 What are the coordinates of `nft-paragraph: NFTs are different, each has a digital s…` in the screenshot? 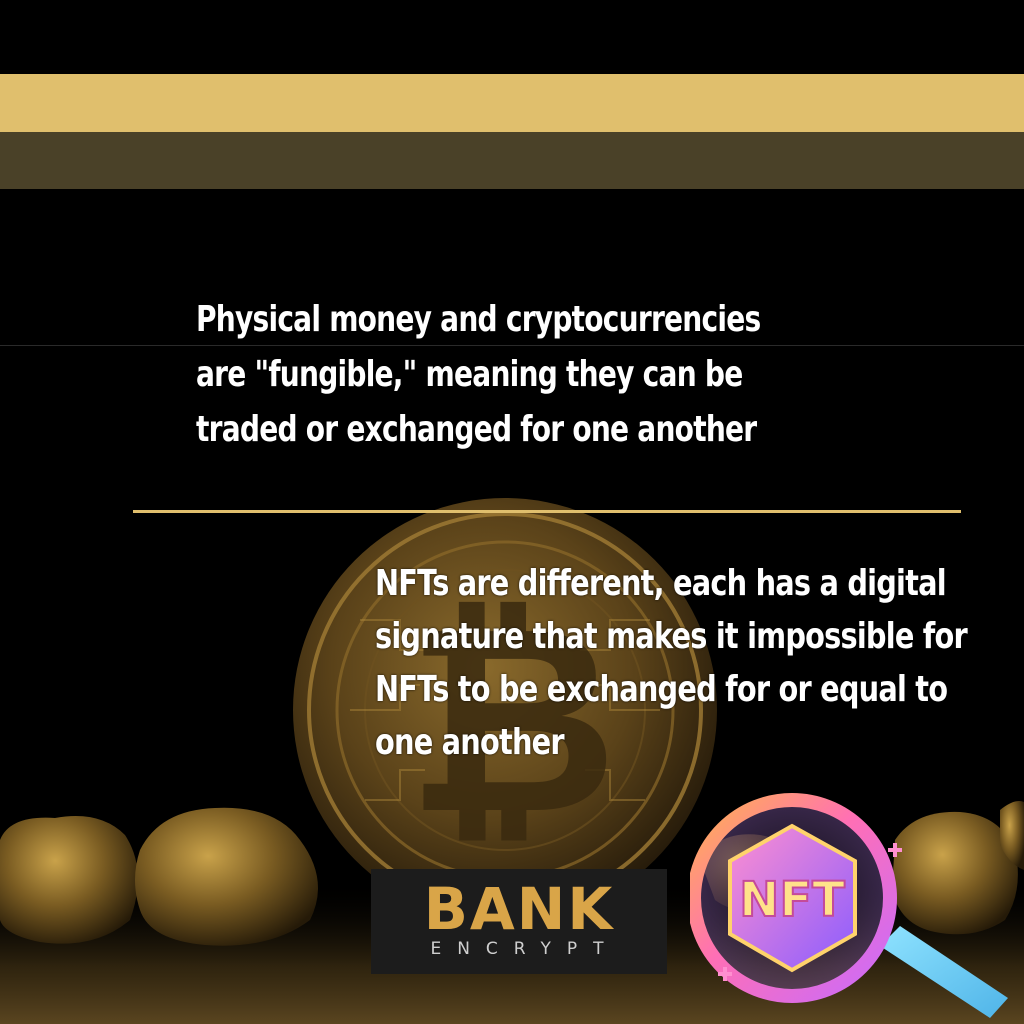 It's located at (671, 663).